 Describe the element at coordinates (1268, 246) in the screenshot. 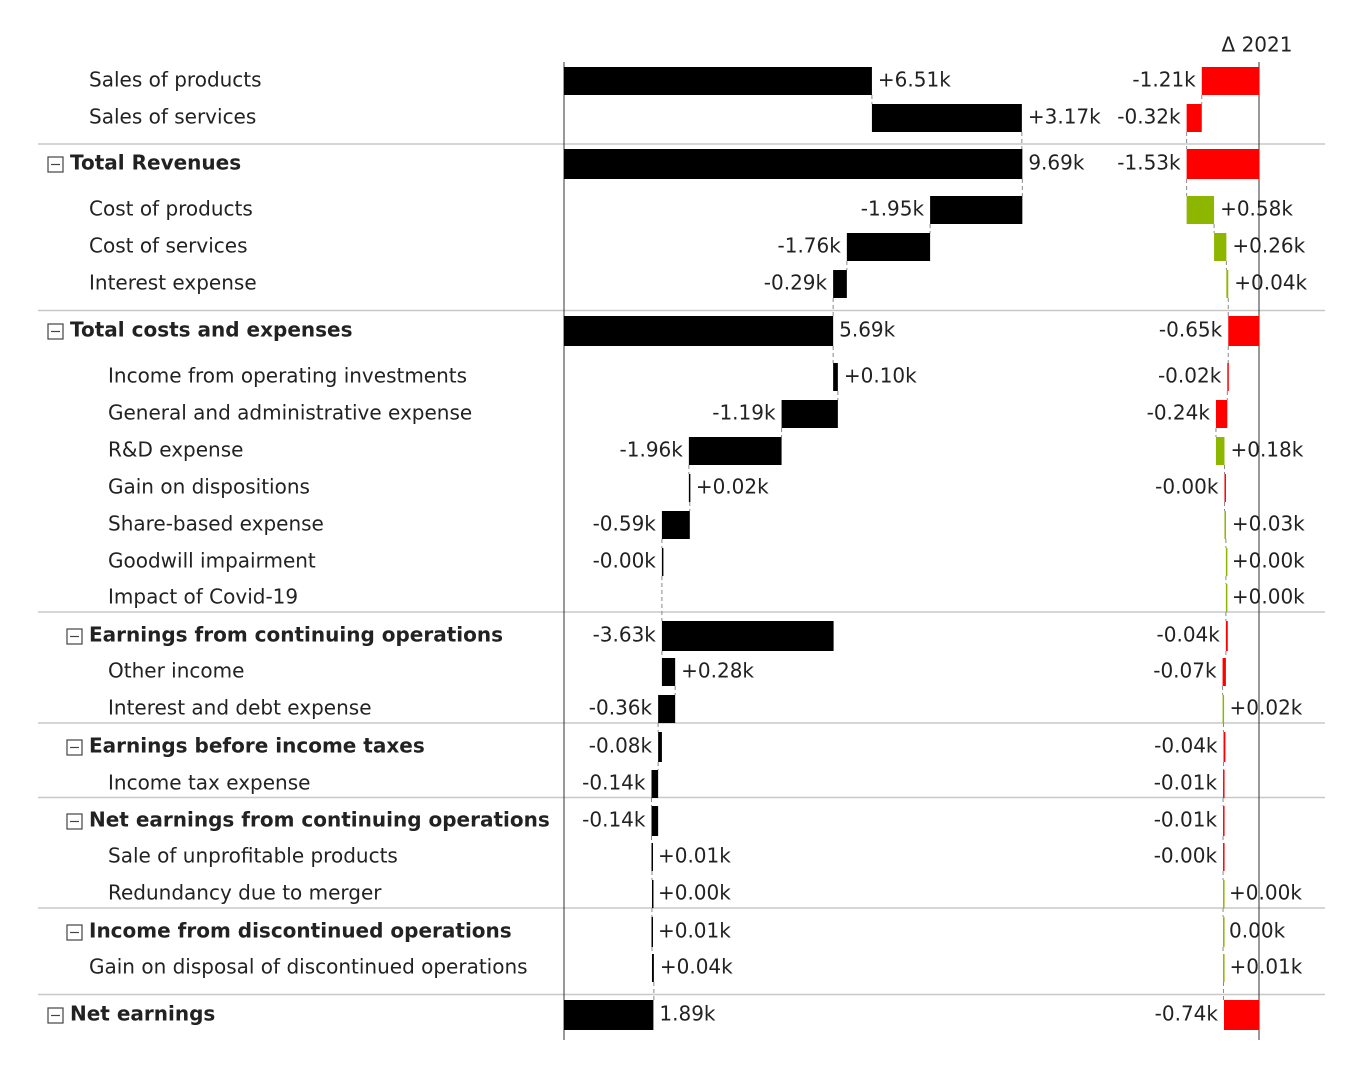

I see `value-label: +0.26k` at that location.